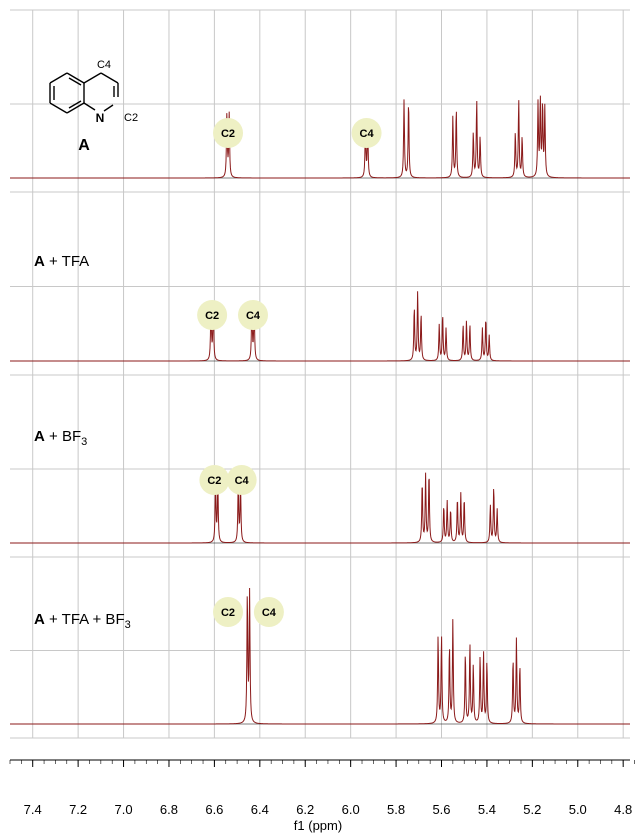  Describe the element at coordinates (169, 809) in the screenshot. I see `x-tick-label-3: 6.8` at that location.